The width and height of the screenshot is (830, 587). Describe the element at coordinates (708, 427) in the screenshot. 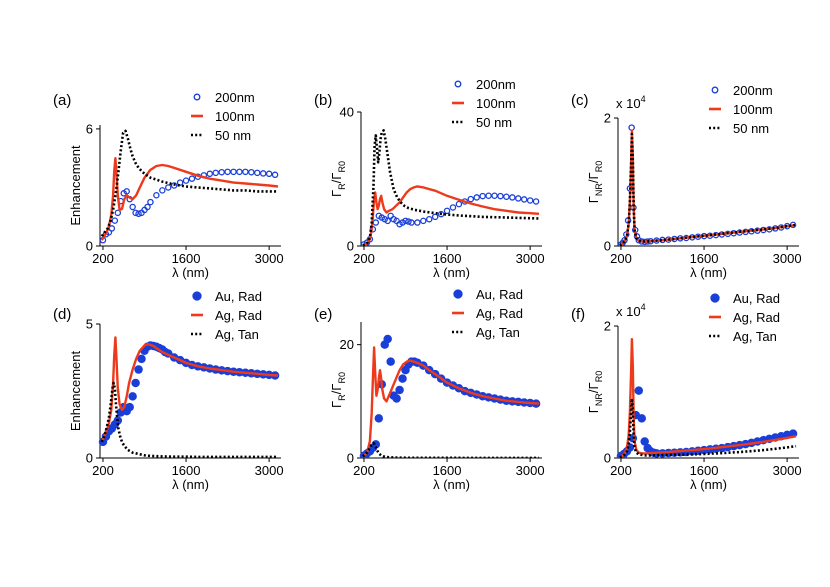

I see `series-ag-tan` at that location.